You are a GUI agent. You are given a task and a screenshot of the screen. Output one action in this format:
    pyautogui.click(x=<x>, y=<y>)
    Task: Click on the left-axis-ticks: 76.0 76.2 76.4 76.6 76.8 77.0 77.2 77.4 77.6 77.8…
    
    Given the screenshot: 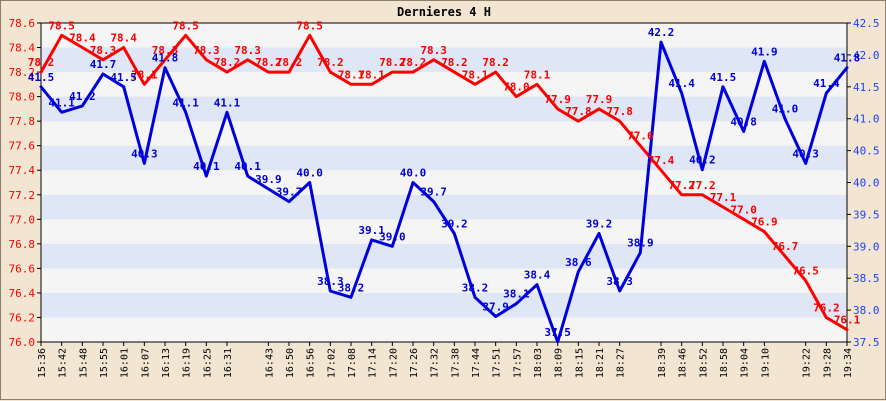 What is the action you would take?
    pyautogui.click(x=25, y=183)
    